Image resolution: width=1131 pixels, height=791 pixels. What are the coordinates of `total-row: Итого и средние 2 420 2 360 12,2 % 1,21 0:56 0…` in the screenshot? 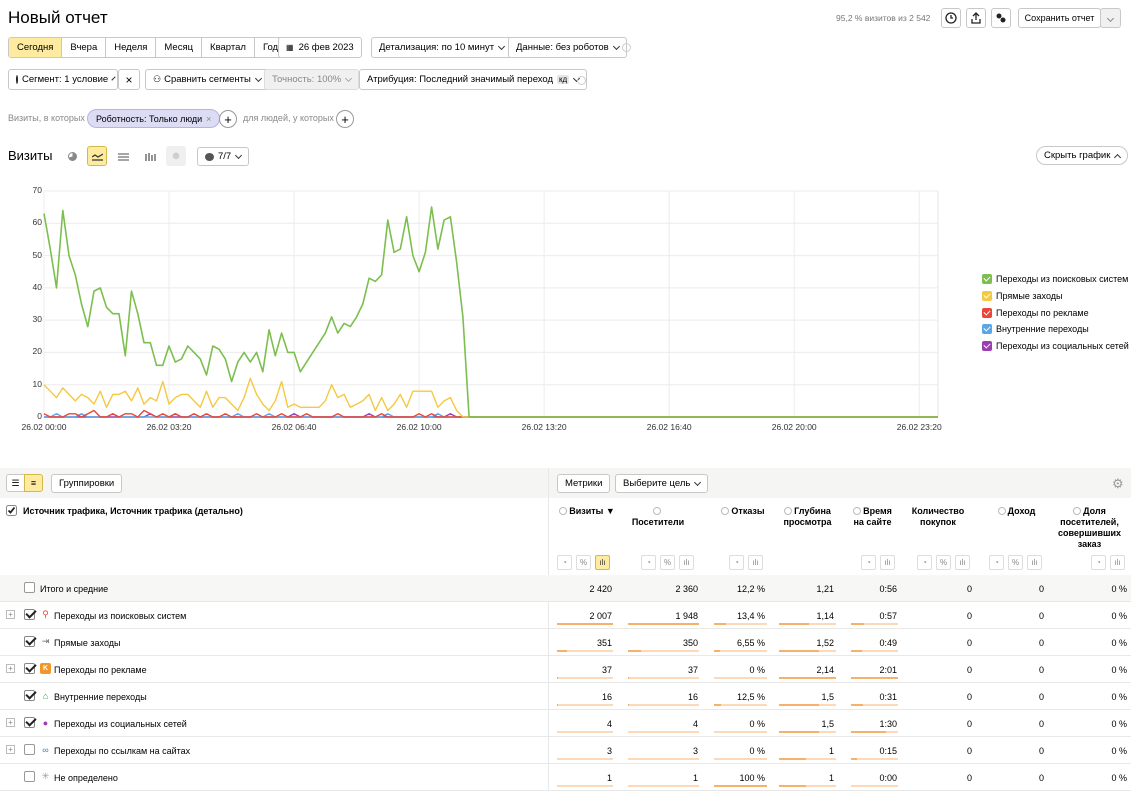 It's located at (565, 588).